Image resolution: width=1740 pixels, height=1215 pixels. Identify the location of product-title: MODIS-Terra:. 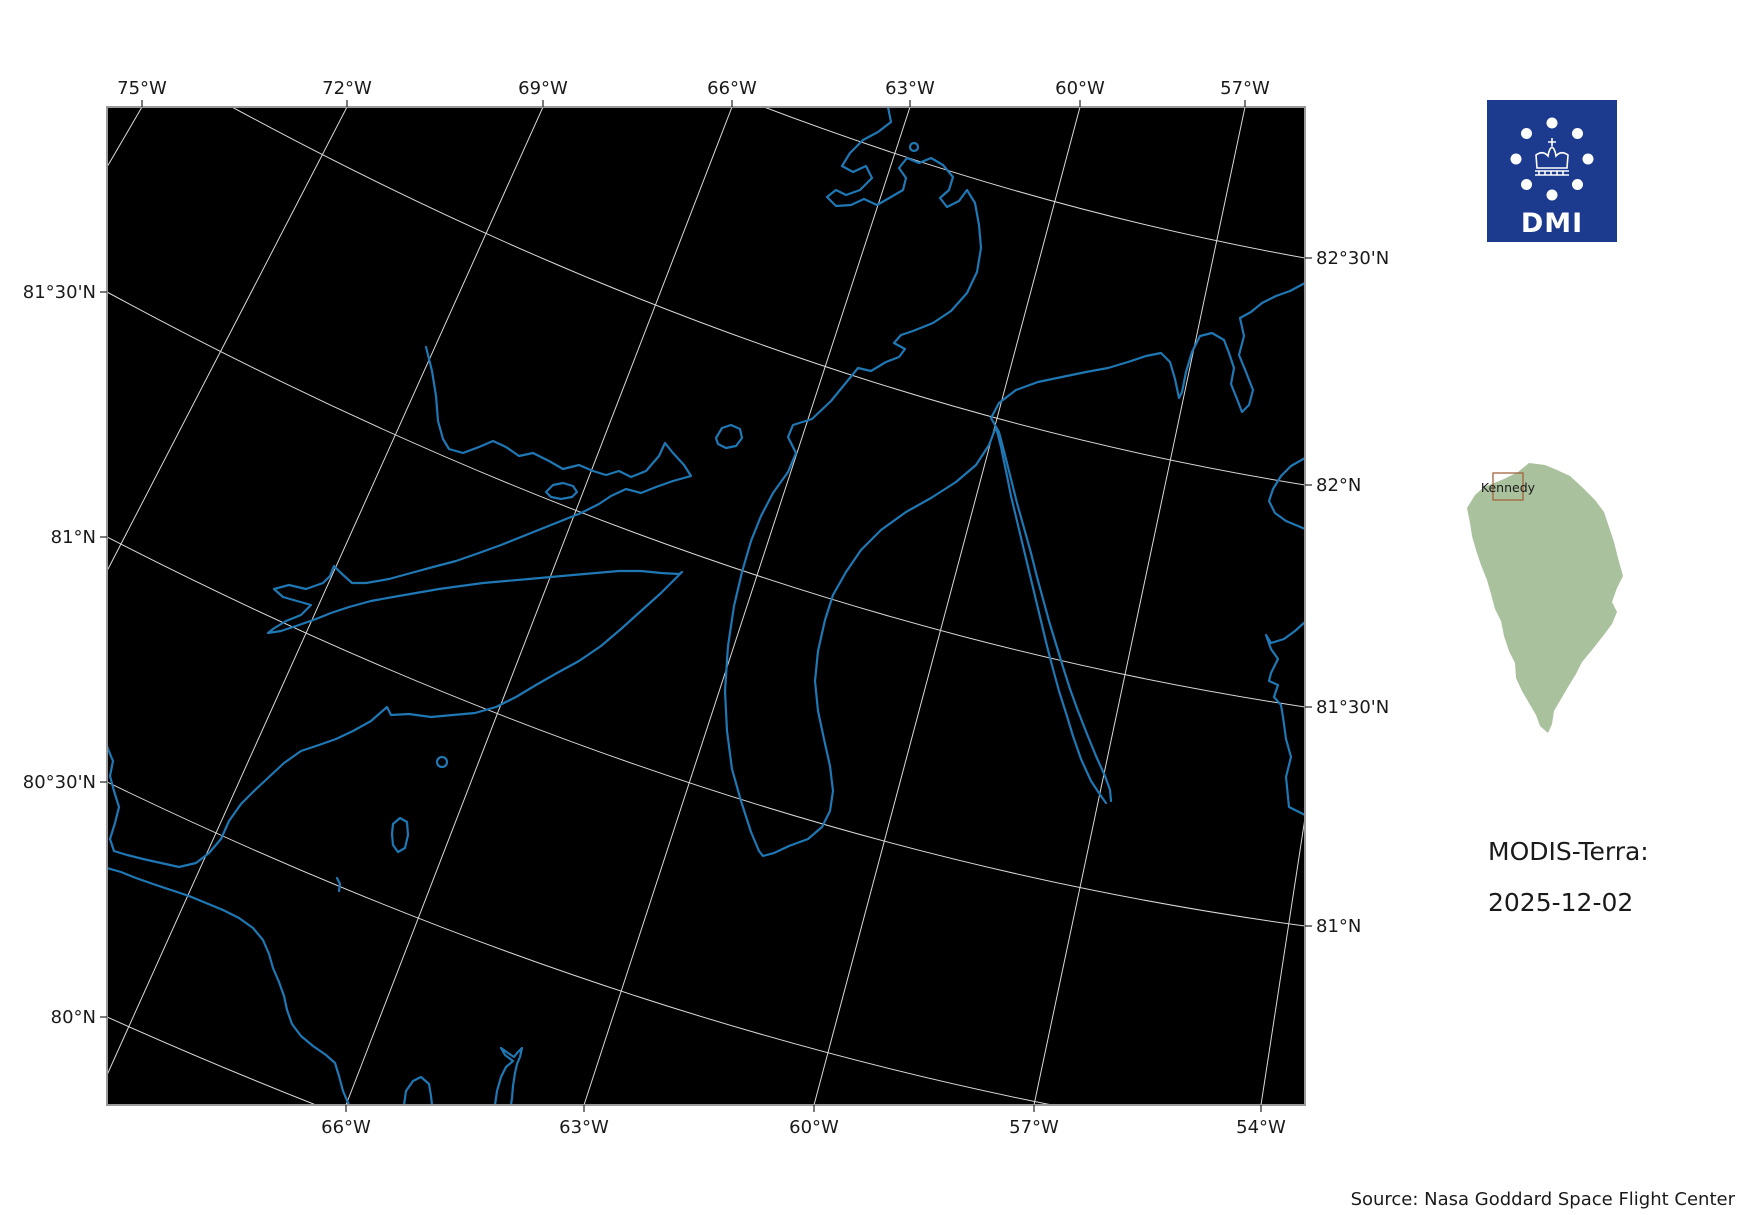
(1568, 851).